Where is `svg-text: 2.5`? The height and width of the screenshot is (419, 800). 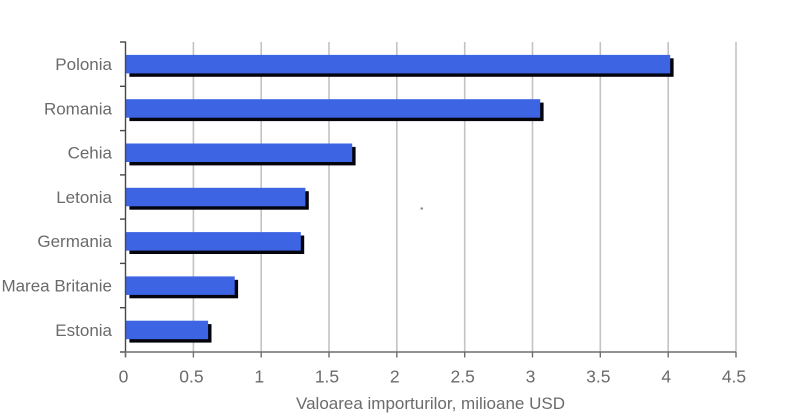 svg-text: 2.5 is located at coordinates (463, 377).